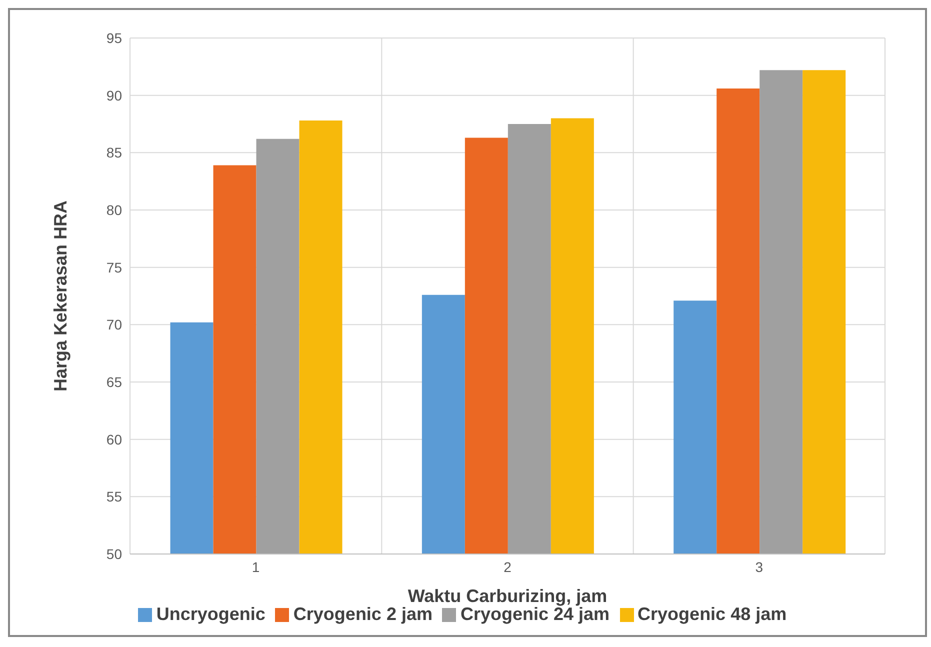 This screenshot has height=647, width=931. Describe the element at coordinates (508, 596) in the screenshot. I see `x-axis-title: Waktu Carburizing, jam` at that location.